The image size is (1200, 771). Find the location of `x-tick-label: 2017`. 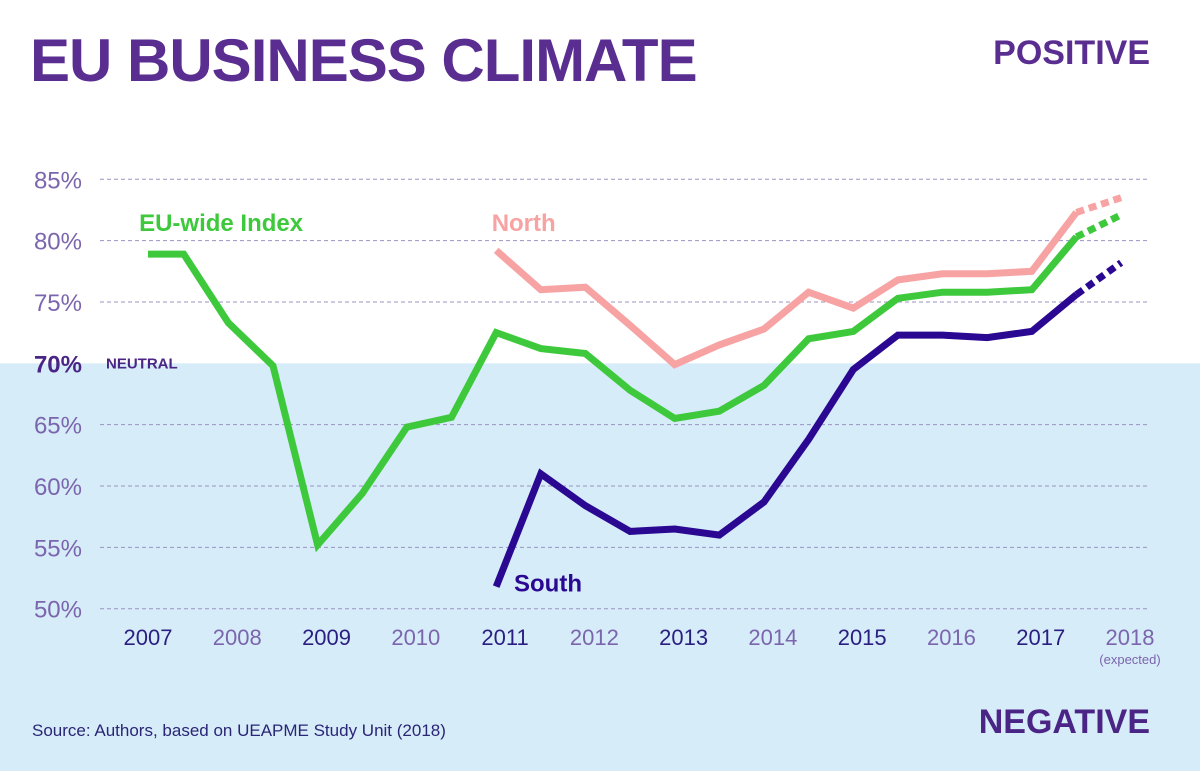

x-tick-label: 2017 is located at coordinates (1040, 637).